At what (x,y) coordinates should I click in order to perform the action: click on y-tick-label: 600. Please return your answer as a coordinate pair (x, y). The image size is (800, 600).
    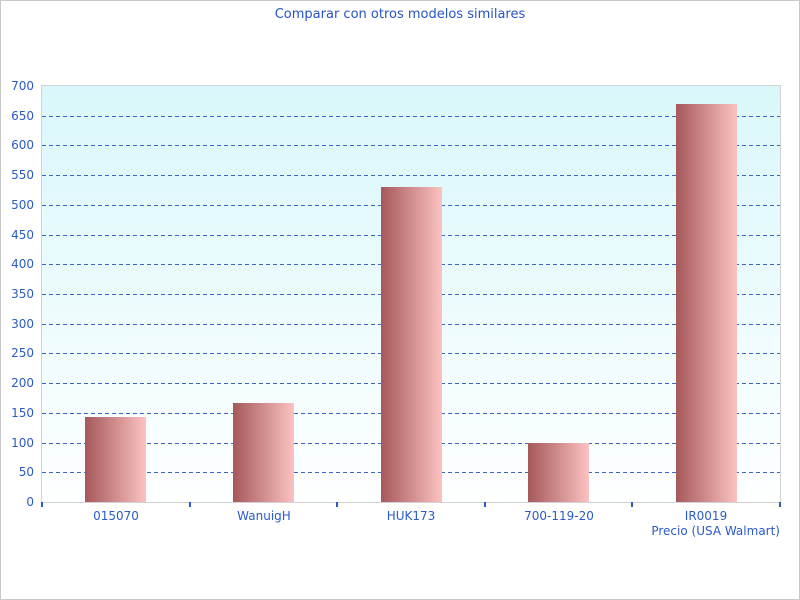
    Looking at the image, I should click on (22, 145).